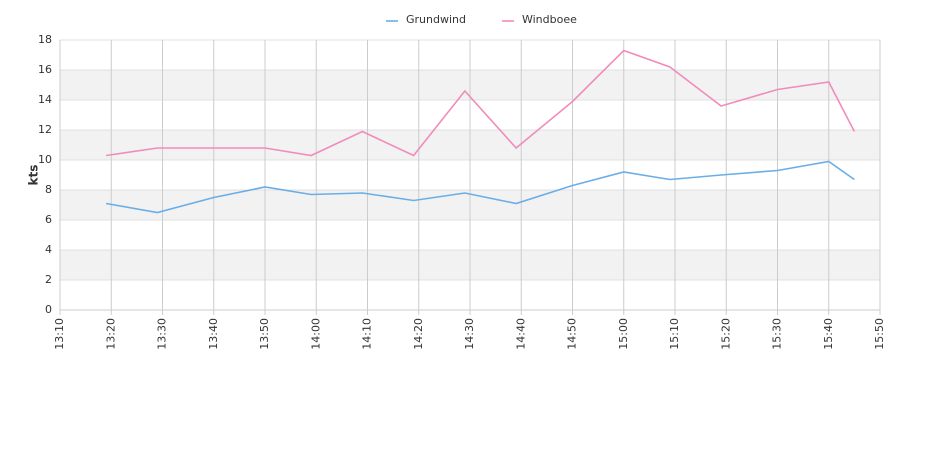 The image size is (940, 450). Describe the element at coordinates (777, 334) in the screenshot. I see `x-tick-label: 15:30` at that location.